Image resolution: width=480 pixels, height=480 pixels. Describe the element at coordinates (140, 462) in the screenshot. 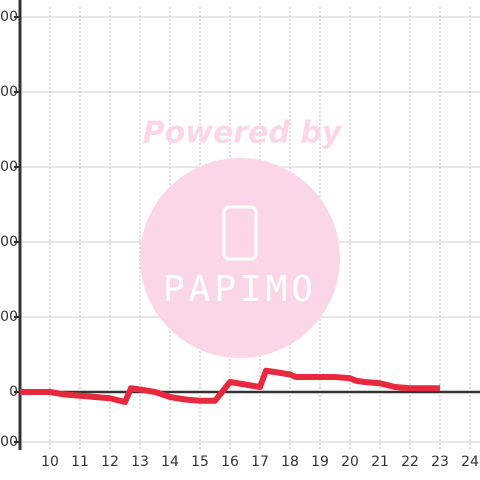

I see `x-tick-label: 13` at that location.